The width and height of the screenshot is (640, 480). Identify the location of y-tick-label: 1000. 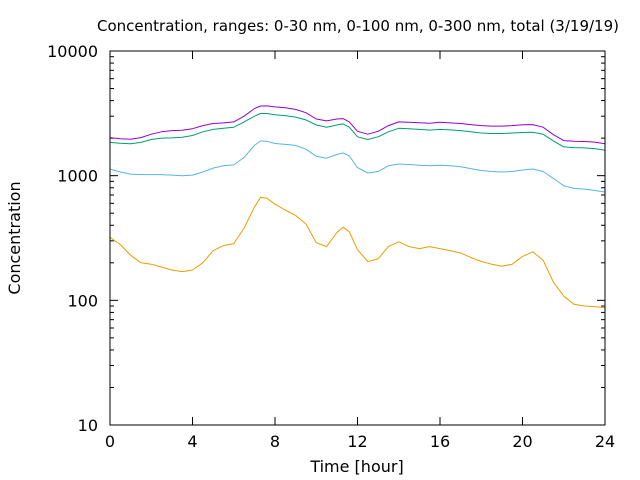
(77, 176).